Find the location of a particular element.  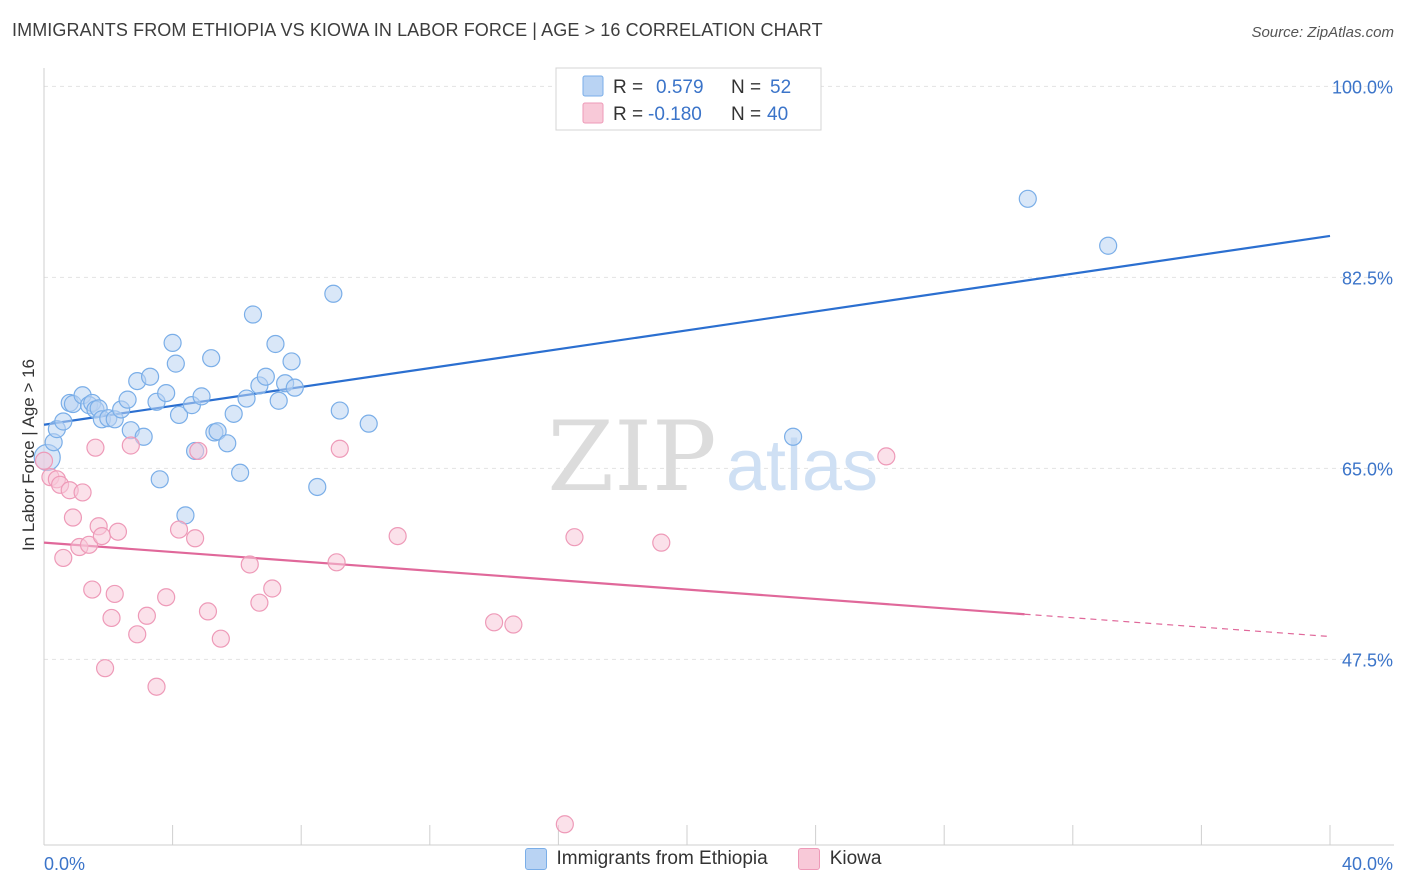

legend-item-kiowa: Kiowa is located at coordinates (839, 859).